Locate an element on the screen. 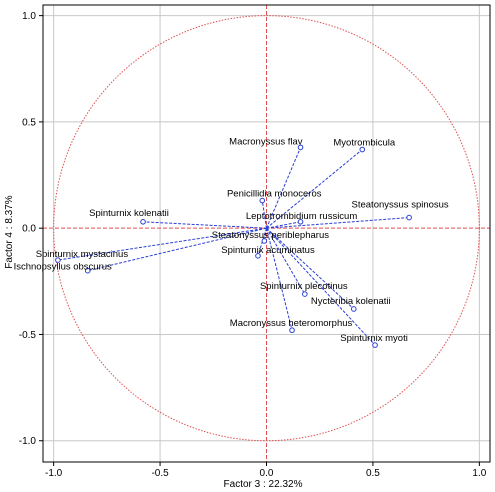 This screenshot has height=492, width=495. x-tick-labels: -1.0 -0.5 0.0 0.5 1.0 is located at coordinates (266, 473).